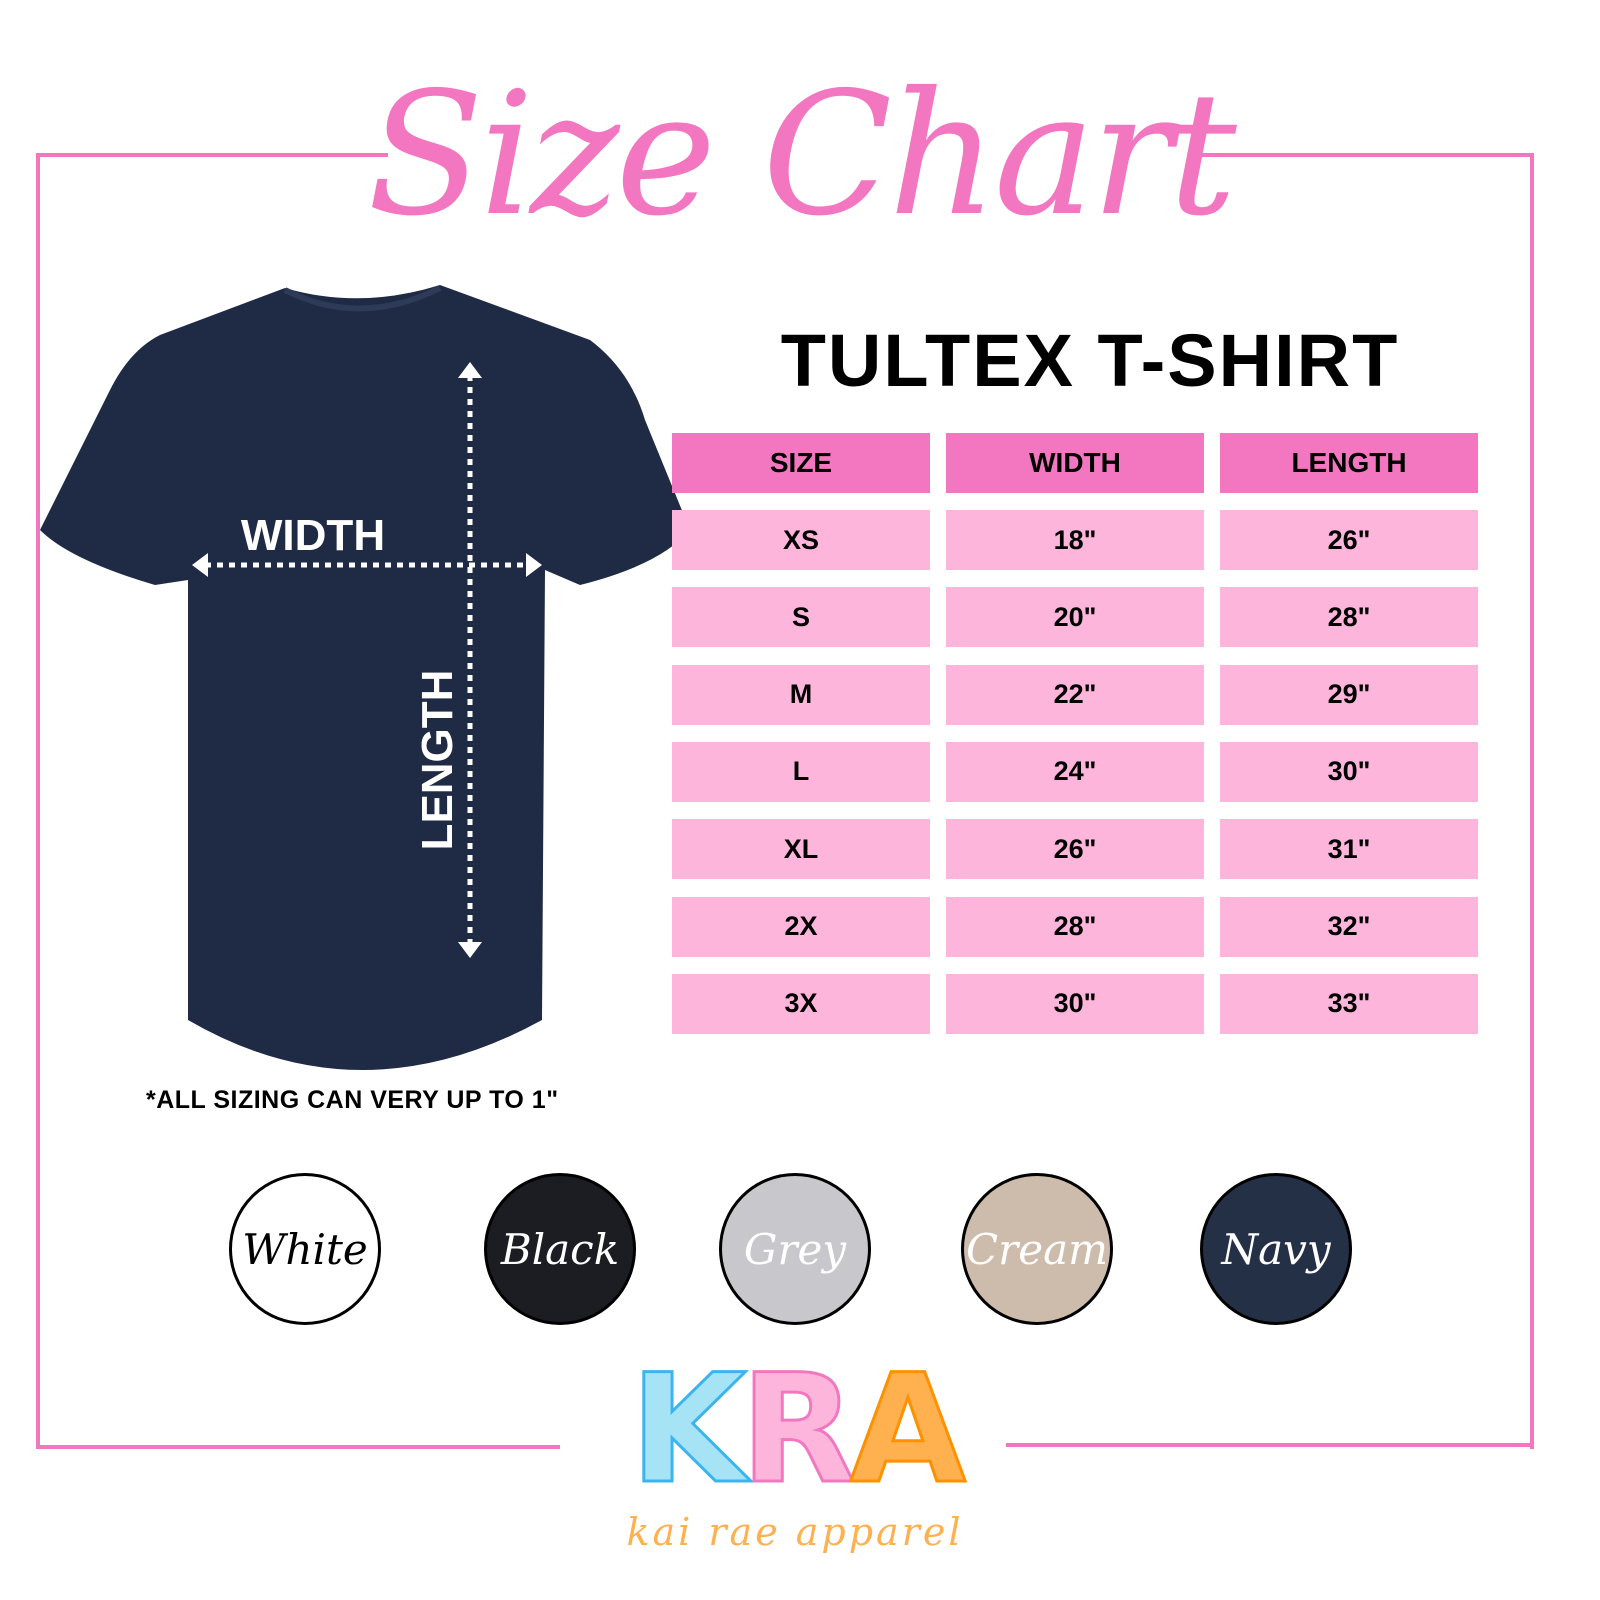 This screenshot has width=1600, height=1600. I want to click on frame-bottom-right, so click(1270, 1445).